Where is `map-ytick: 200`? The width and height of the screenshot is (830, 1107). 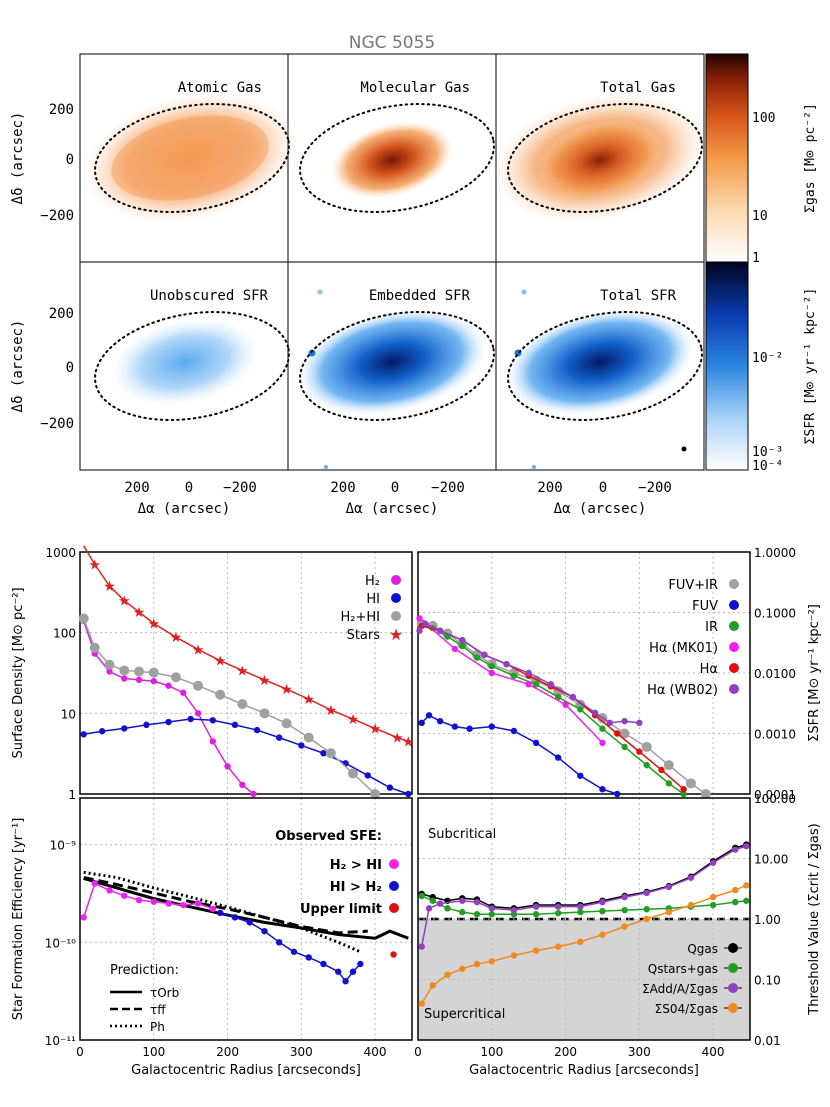
map-ytick: 200 is located at coordinates (61, 314).